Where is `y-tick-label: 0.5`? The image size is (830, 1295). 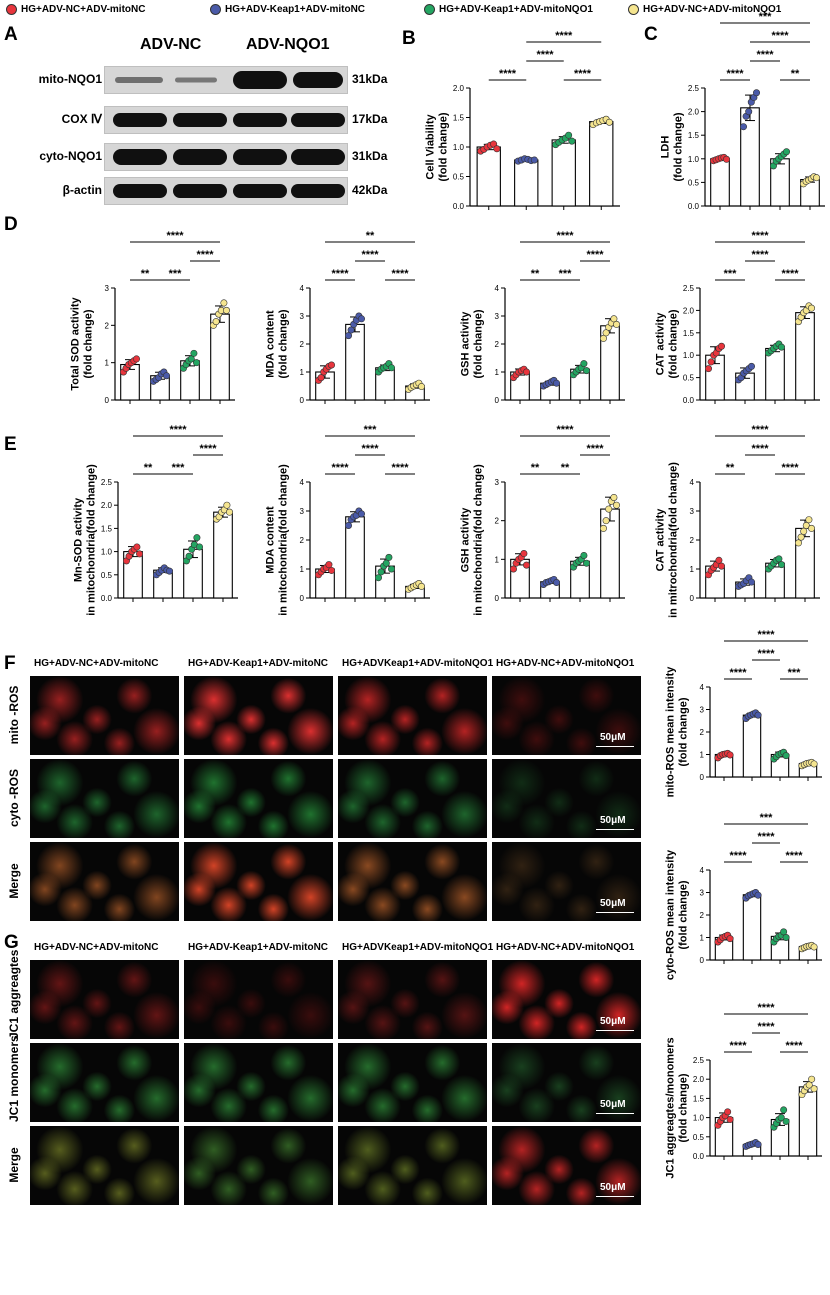 y-tick-label: 0.5 is located at coordinates (689, 378).